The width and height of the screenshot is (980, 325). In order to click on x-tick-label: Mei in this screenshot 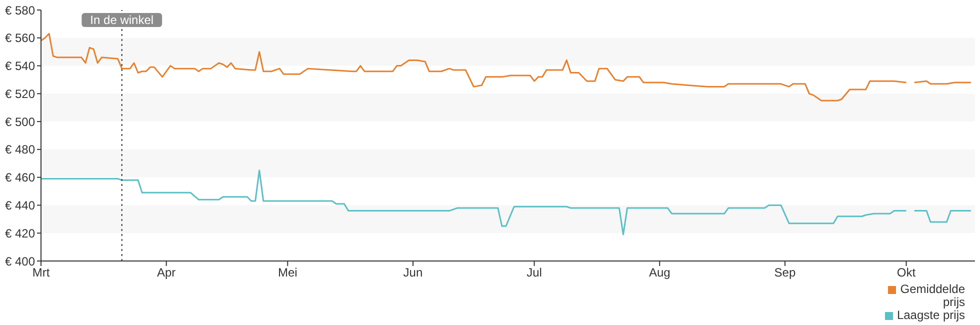, I will do `click(288, 273)`.